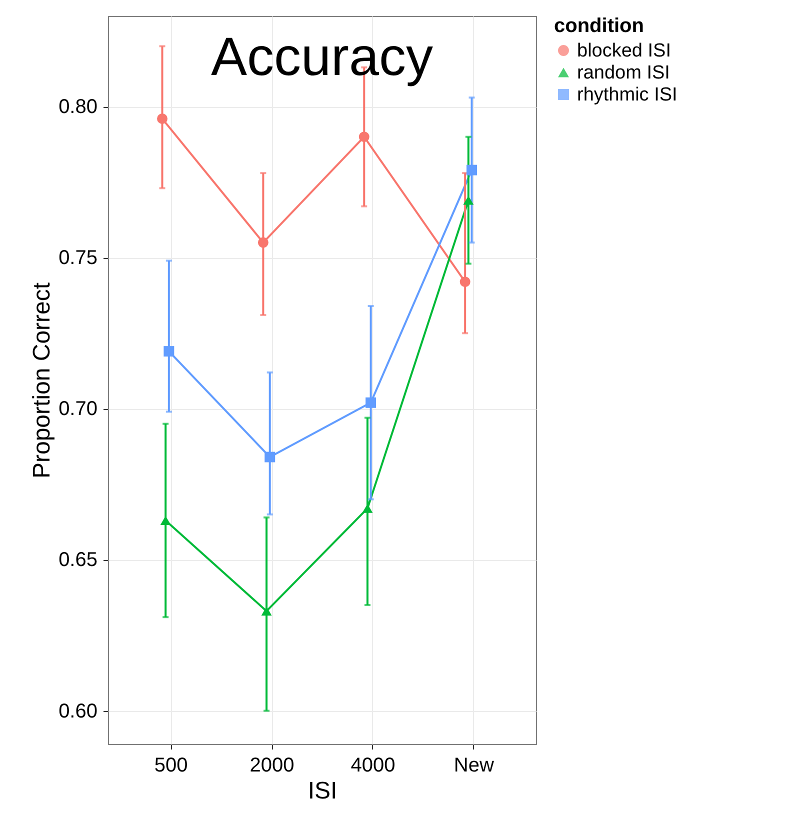  I want to click on x-tick-label: New, so click(474, 765).